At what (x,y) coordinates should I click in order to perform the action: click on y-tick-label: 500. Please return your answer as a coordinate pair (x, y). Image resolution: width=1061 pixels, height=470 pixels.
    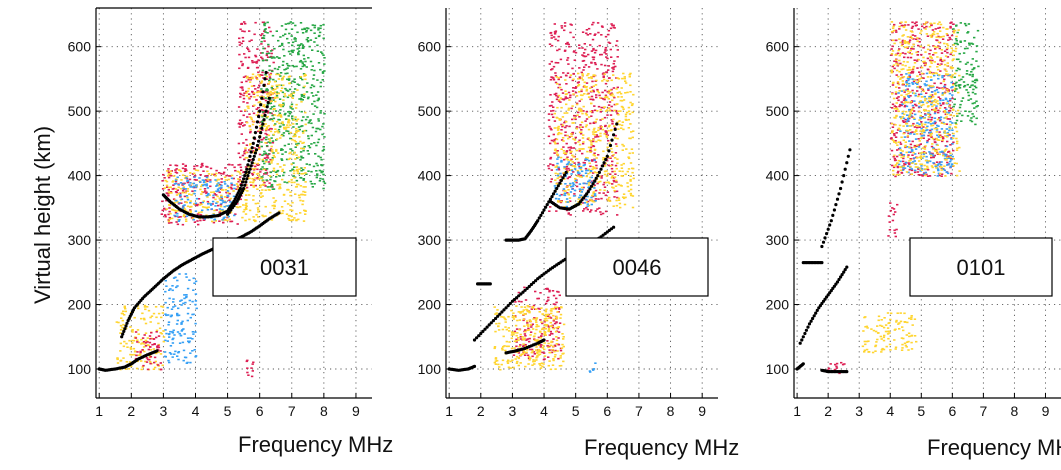
    Looking at the image, I should click on (430, 111).